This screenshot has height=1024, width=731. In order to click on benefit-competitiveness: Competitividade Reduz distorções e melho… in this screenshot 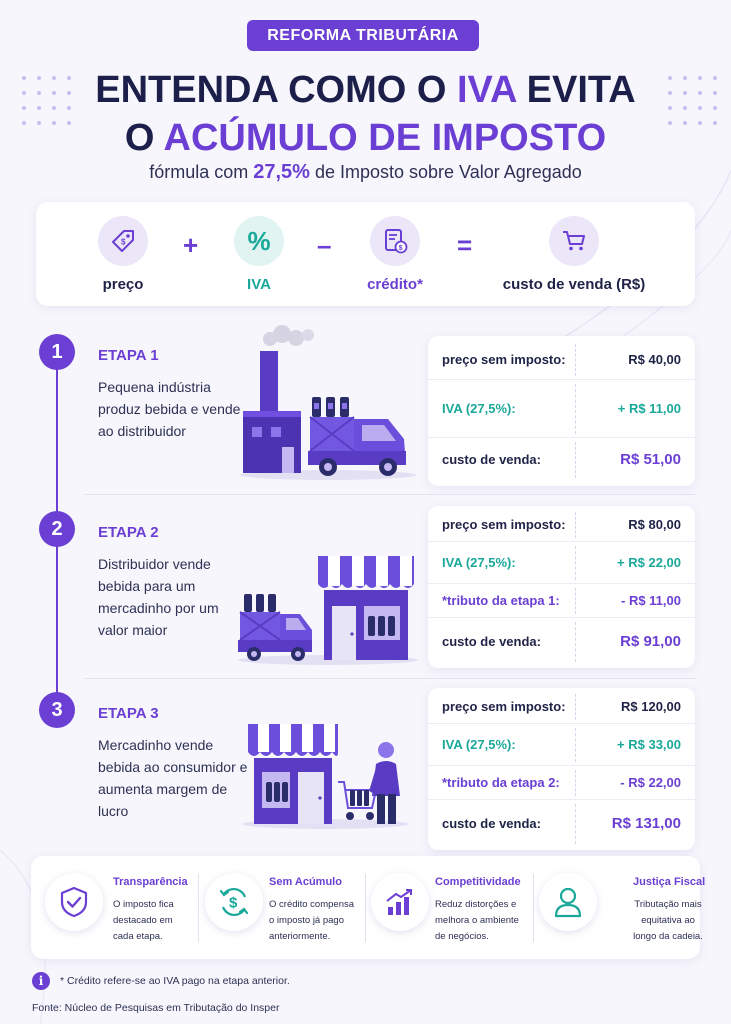, I will do `click(441, 907)`.